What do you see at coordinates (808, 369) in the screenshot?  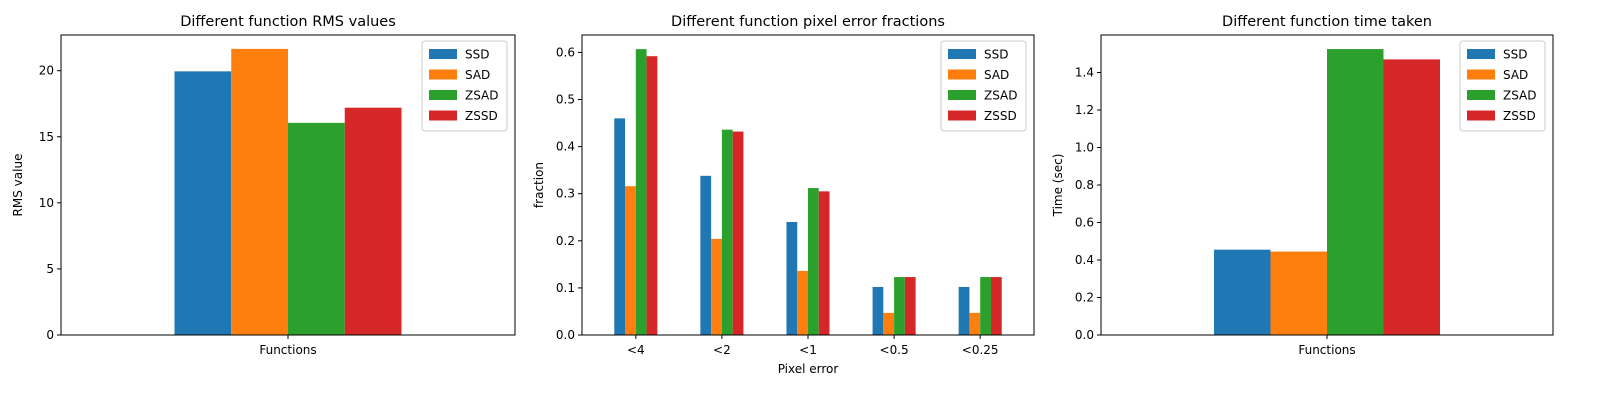 I see `x-axis-label: Pixel error` at bounding box center [808, 369].